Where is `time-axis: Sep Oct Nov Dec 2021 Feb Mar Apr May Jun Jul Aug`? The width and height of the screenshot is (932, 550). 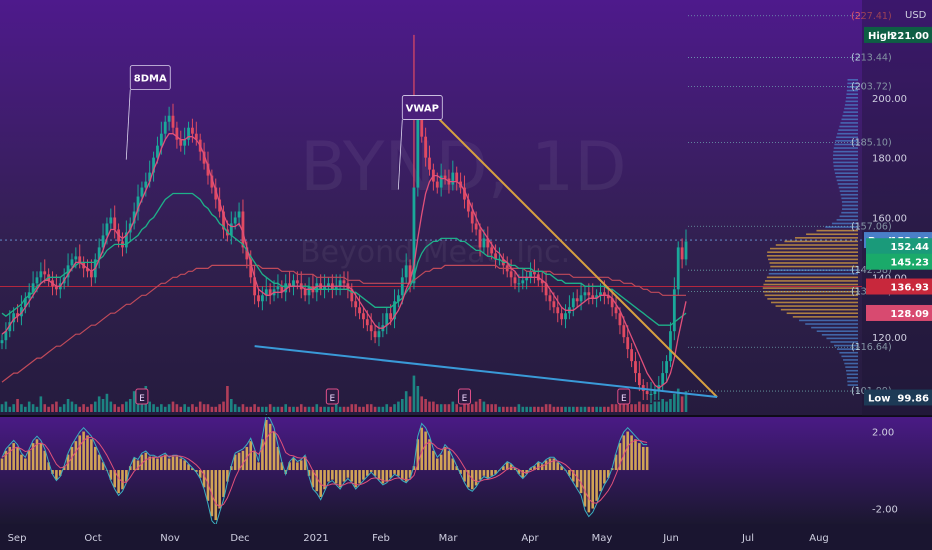
time-axis: Sep Oct Nov Dec 2021 Feb Mar Apr May Jun Jul Aug is located at coordinates (466, 537).